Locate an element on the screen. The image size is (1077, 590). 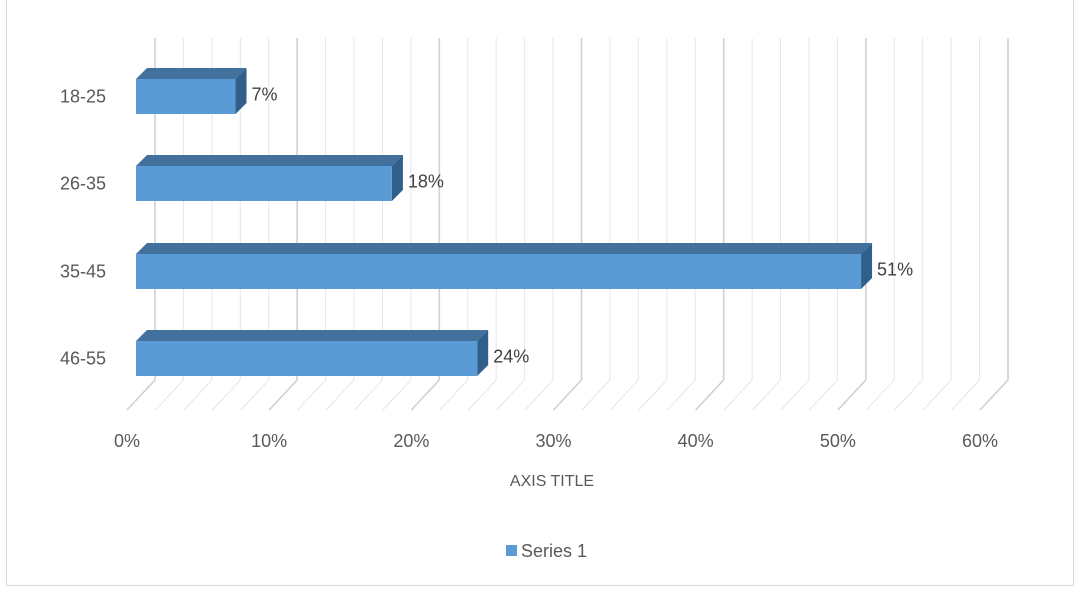
x-tick-label: 40% is located at coordinates (696, 441).